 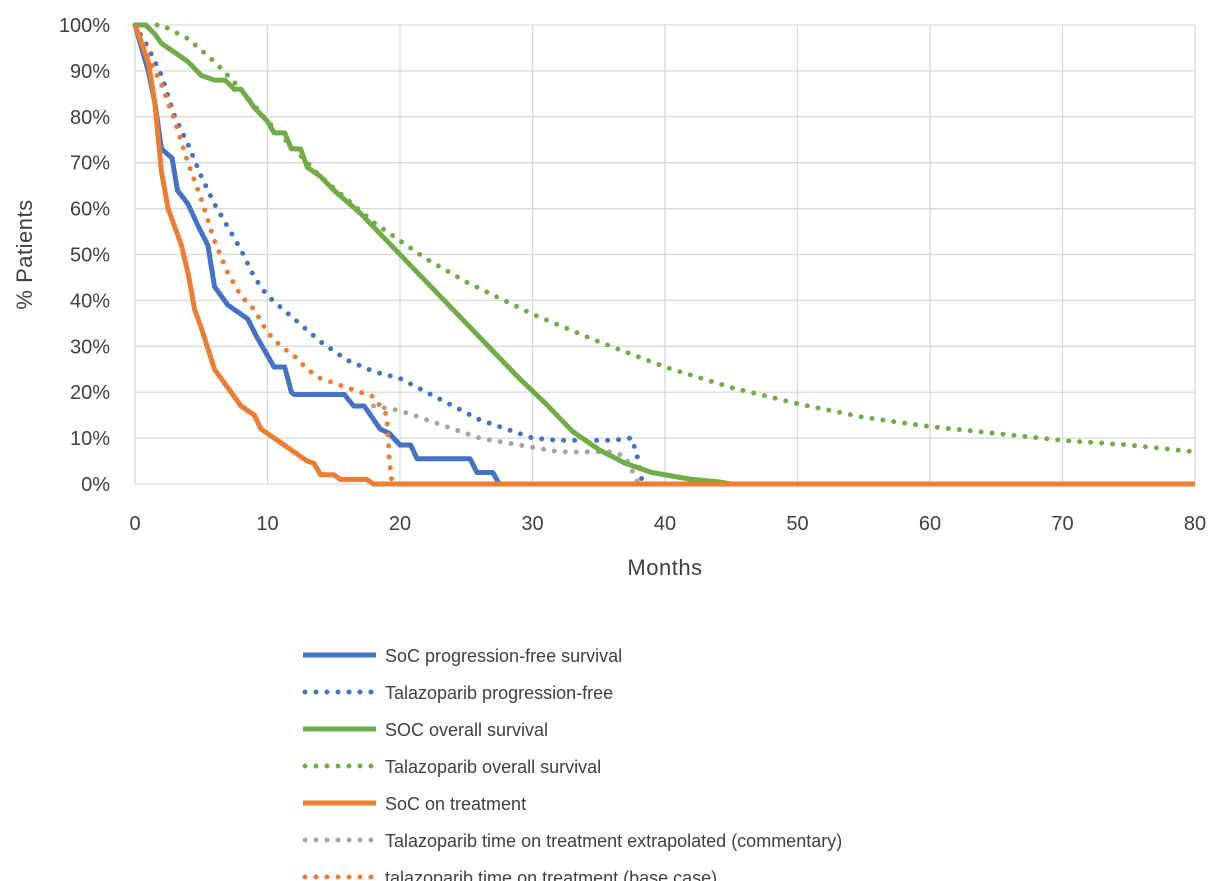 I want to click on y-tick-label: 80%, so click(x=90, y=118).